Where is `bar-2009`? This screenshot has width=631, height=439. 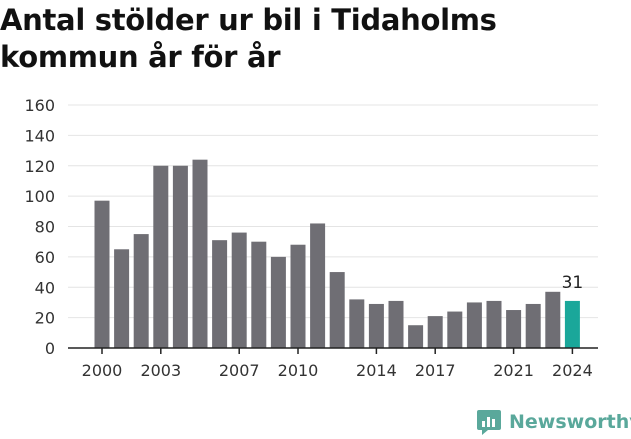 bar-2009 is located at coordinates (278, 302).